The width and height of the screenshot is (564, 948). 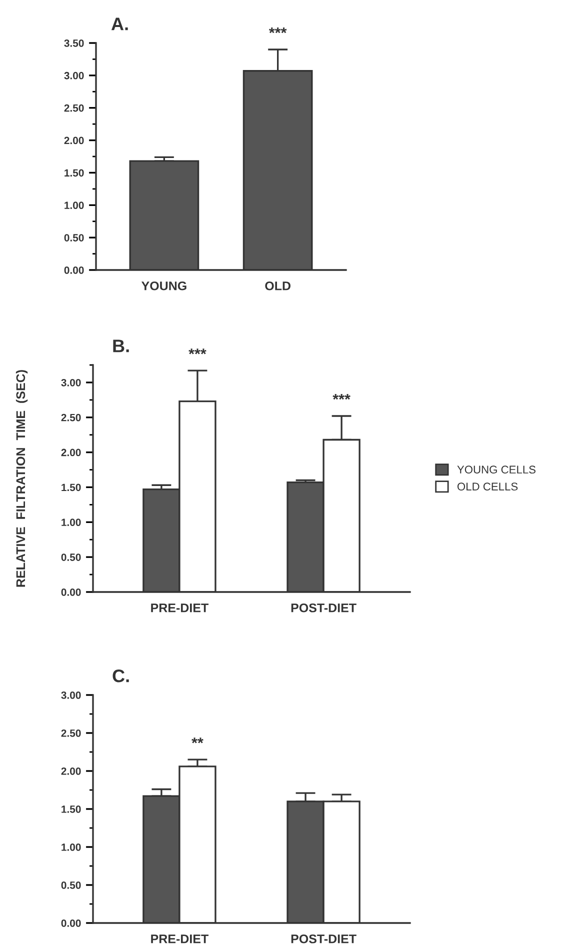 What do you see at coordinates (22, 478) in the screenshot?
I see `y-axis-title: RELATIVE FILTRATION TIME (SEC)` at bounding box center [22, 478].